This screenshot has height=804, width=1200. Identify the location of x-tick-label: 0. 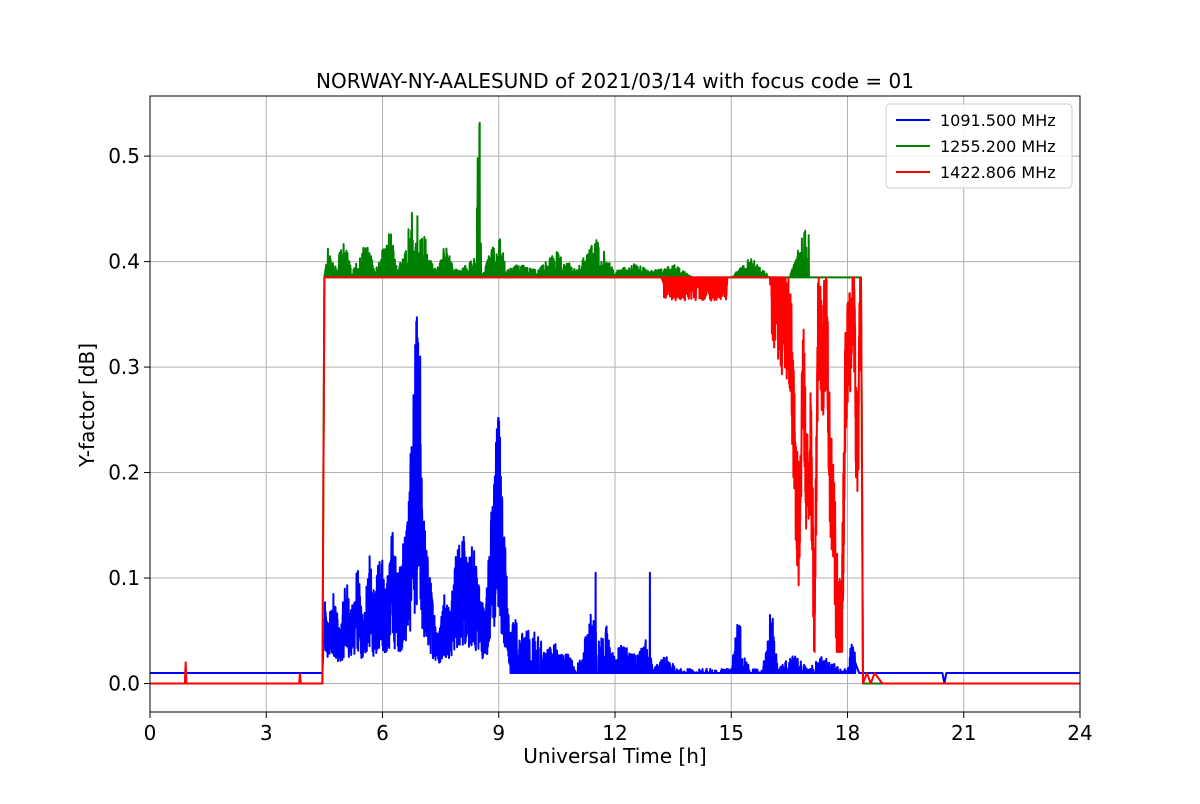
(150, 733).